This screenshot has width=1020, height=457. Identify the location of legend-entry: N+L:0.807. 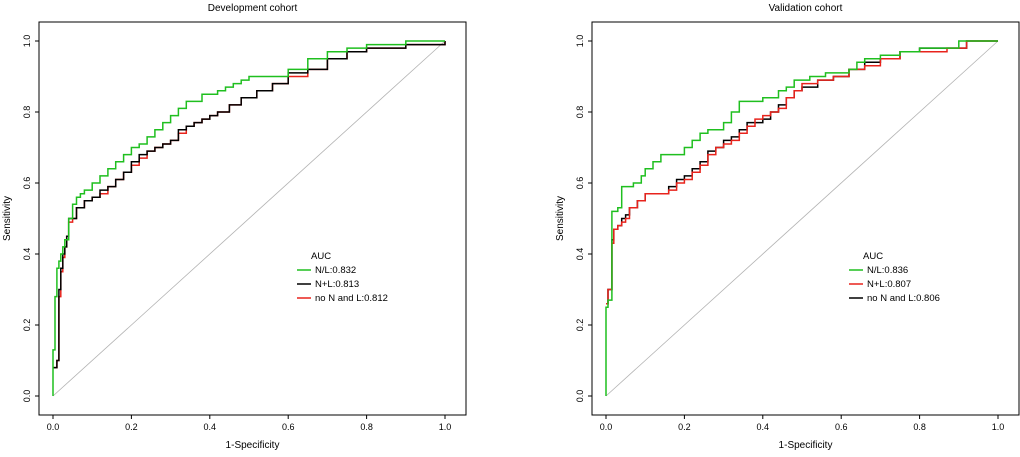
(889, 284).